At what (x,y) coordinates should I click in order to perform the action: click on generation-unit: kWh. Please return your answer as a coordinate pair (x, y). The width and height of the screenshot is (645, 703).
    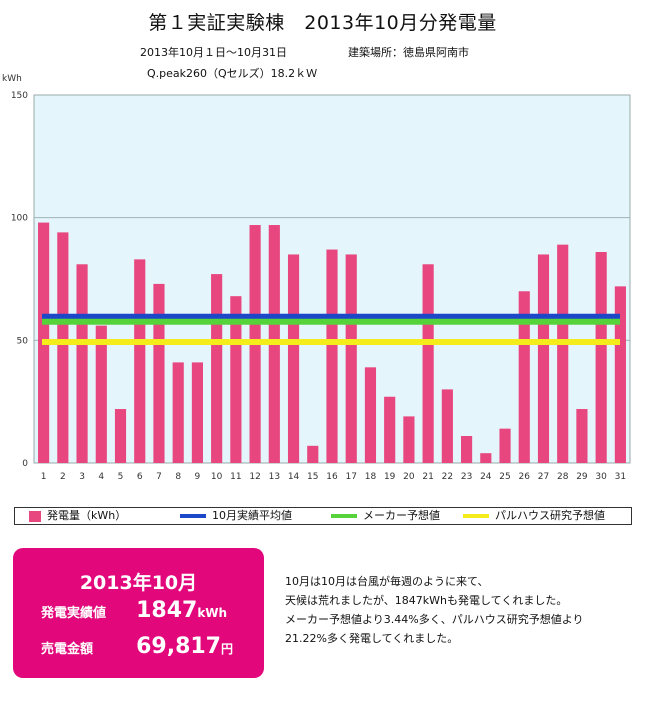
    Looking at the image, I should click on (212, 613).